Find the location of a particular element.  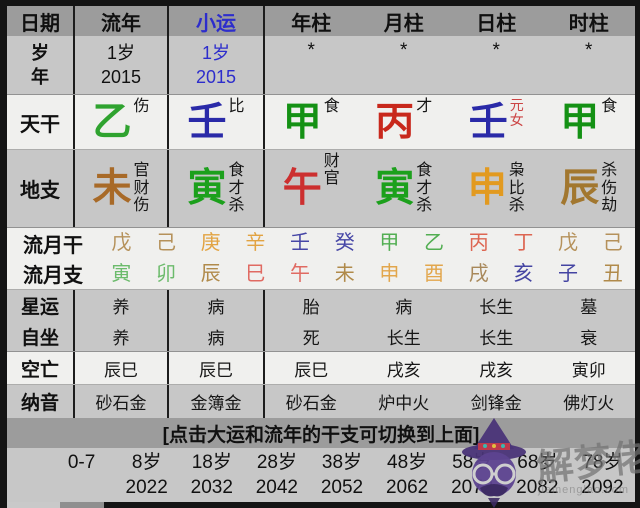

month-branch: 戌 is located at coordinates (478, 273).